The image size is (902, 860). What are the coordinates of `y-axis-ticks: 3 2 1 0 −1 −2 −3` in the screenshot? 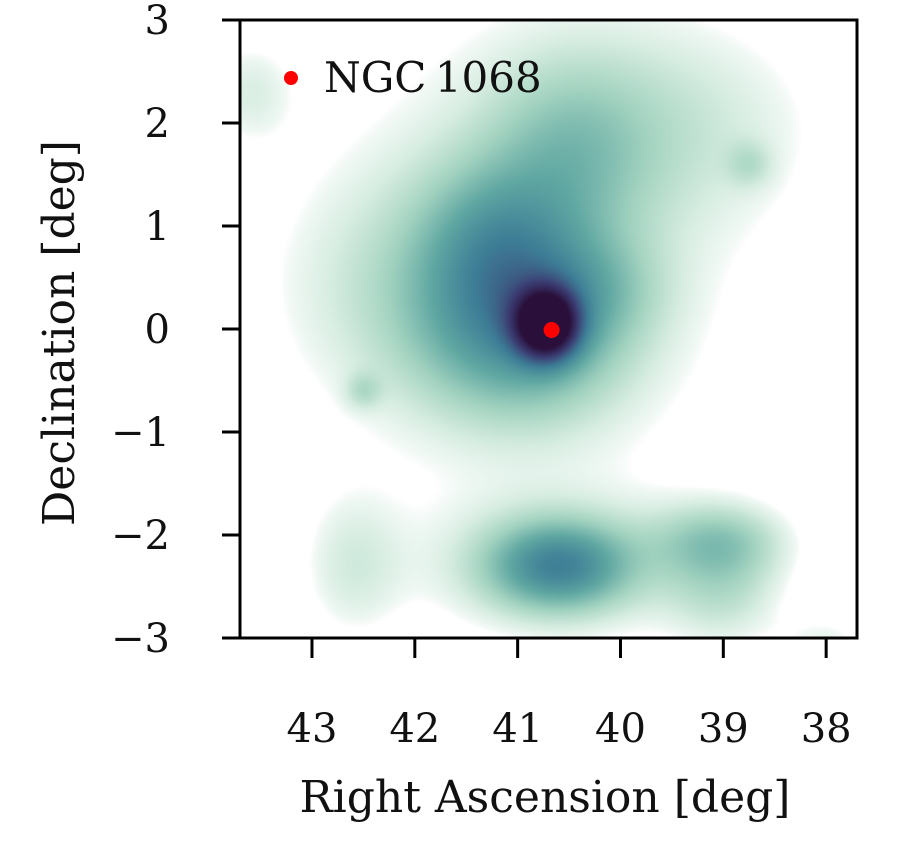 It's located at (175, 331).